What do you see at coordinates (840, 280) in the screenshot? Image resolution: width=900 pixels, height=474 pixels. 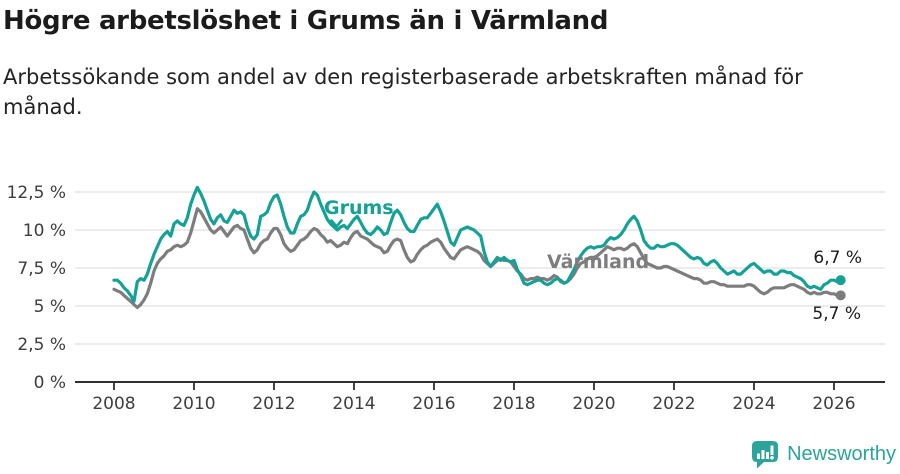 I see `series-endpoint-grums` at bounding box center [840, 280].